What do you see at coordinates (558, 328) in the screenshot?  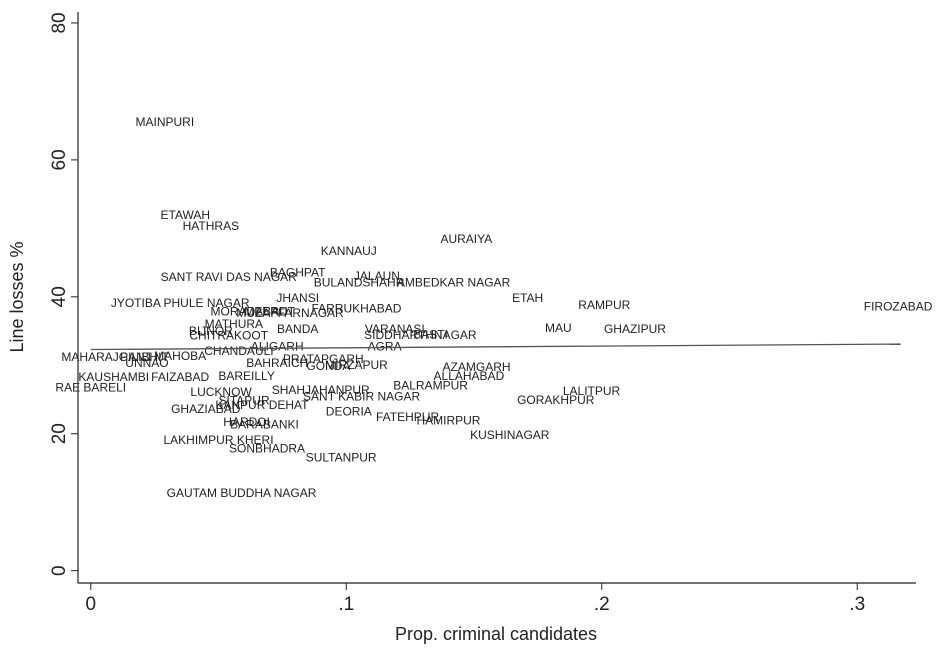 I see `point-label: MAU` at bounding box center [558, 328].